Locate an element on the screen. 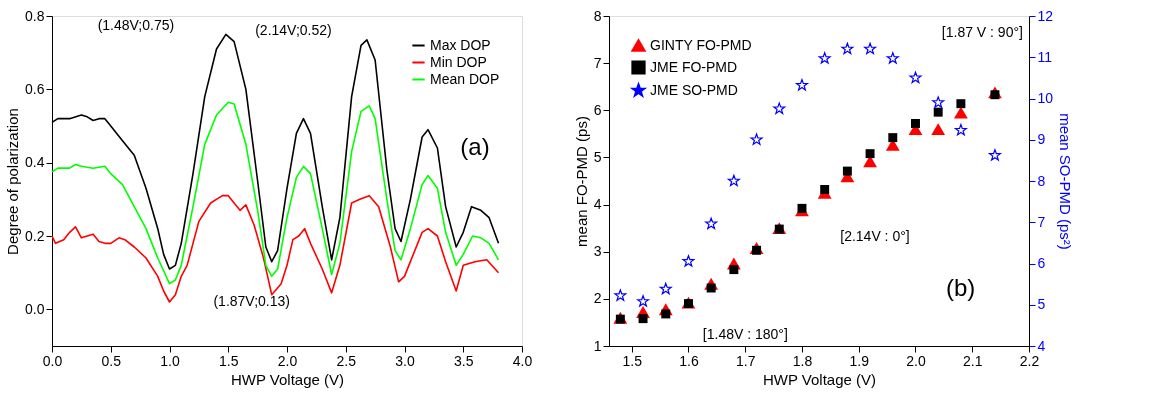 This screenshot has width=1152, height=412. x-tick-label: 1.6 is located at coordinates (689, 360).